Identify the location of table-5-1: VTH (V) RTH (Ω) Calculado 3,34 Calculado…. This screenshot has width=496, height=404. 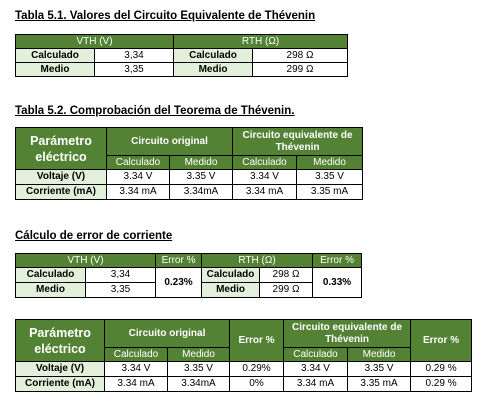
(181, 55).